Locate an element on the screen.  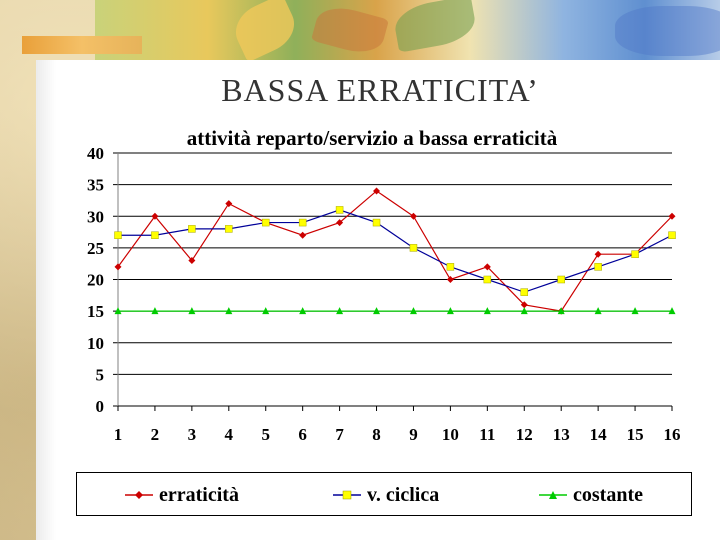
x-tick-label: 12 is located at coordinates (524, 434).